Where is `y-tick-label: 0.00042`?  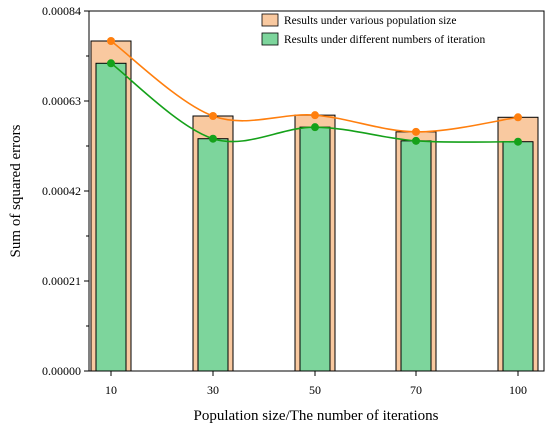
y-tick-label: 0.00042 is located at coordinates (61, 191).